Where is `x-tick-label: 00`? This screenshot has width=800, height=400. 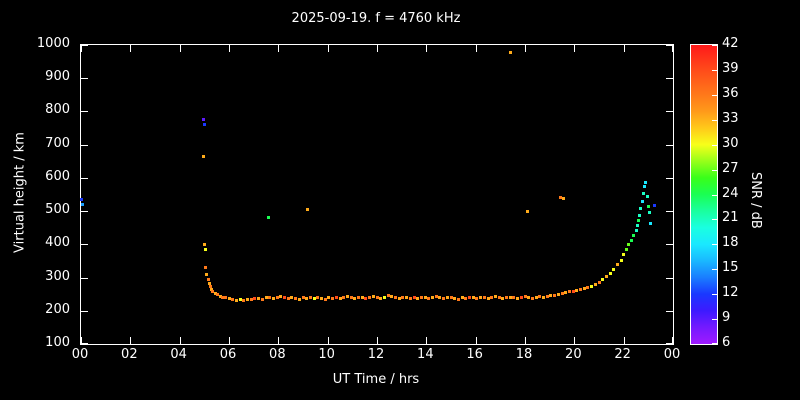
x-tick-label: 00 is located at coordinates (80, 354).